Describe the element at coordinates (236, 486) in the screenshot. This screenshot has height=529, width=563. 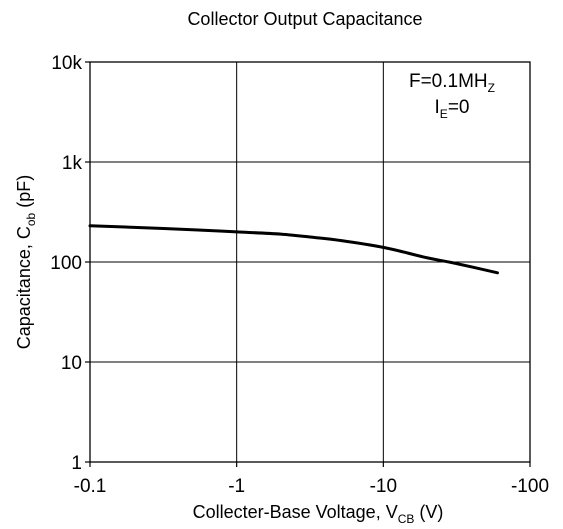
I see `x-tick-label: -1` at that location.